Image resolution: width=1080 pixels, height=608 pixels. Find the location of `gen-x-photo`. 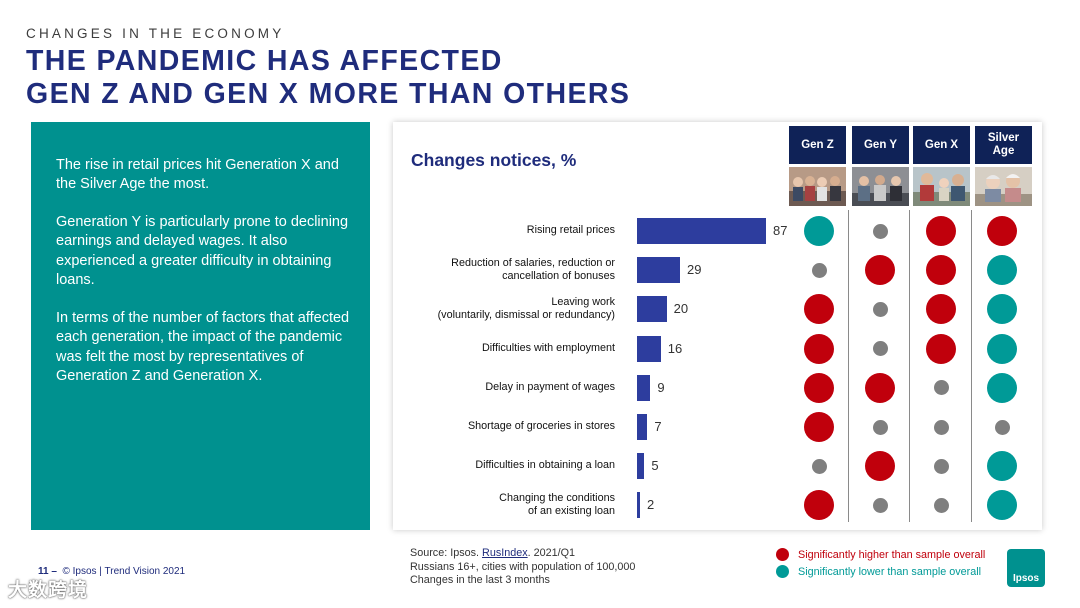

gen-x-photo is located at coordinates (941, 186).